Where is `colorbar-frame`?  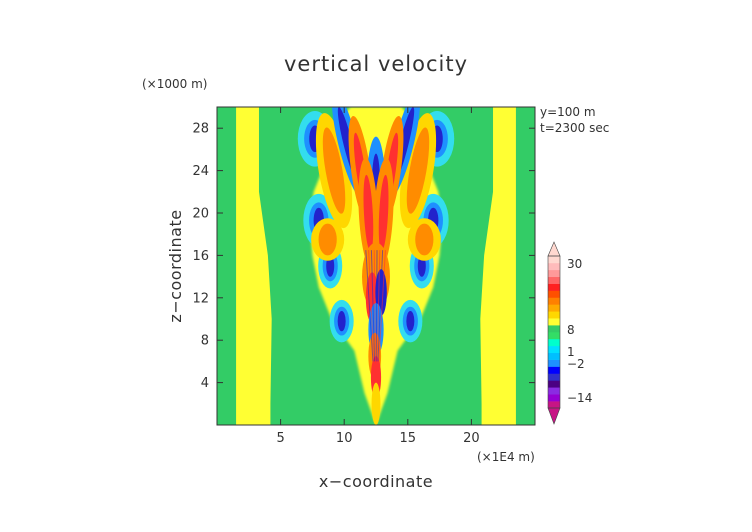
colorbar-frame is located at coordinates (554, 332).